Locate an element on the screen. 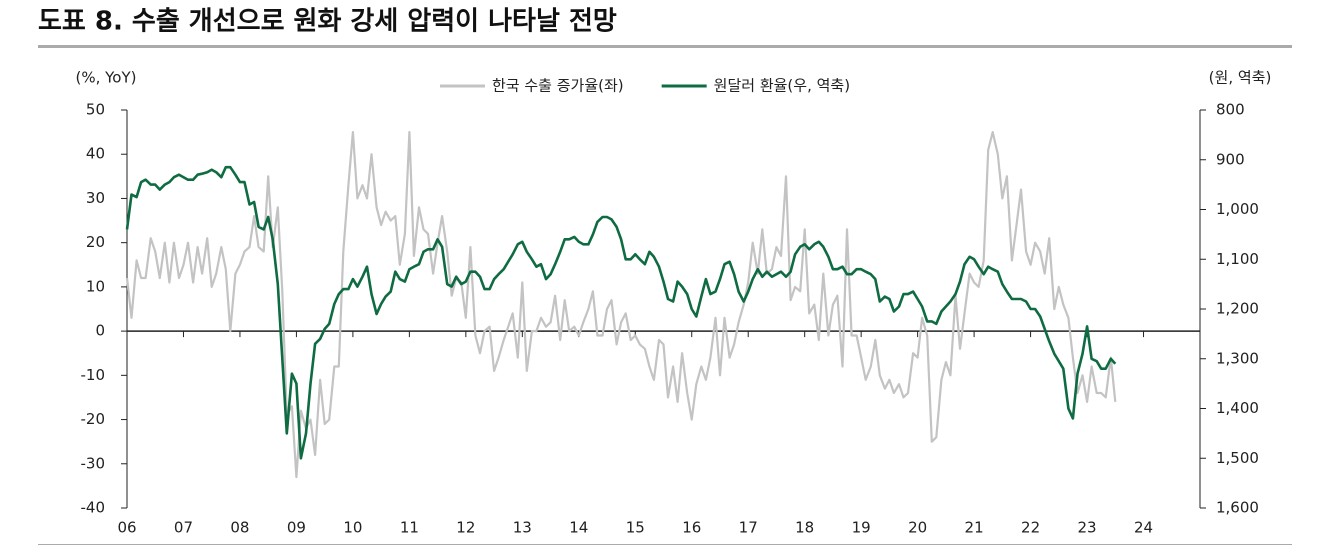  x-tick-label: 17 is located at coordinates (748, 528).